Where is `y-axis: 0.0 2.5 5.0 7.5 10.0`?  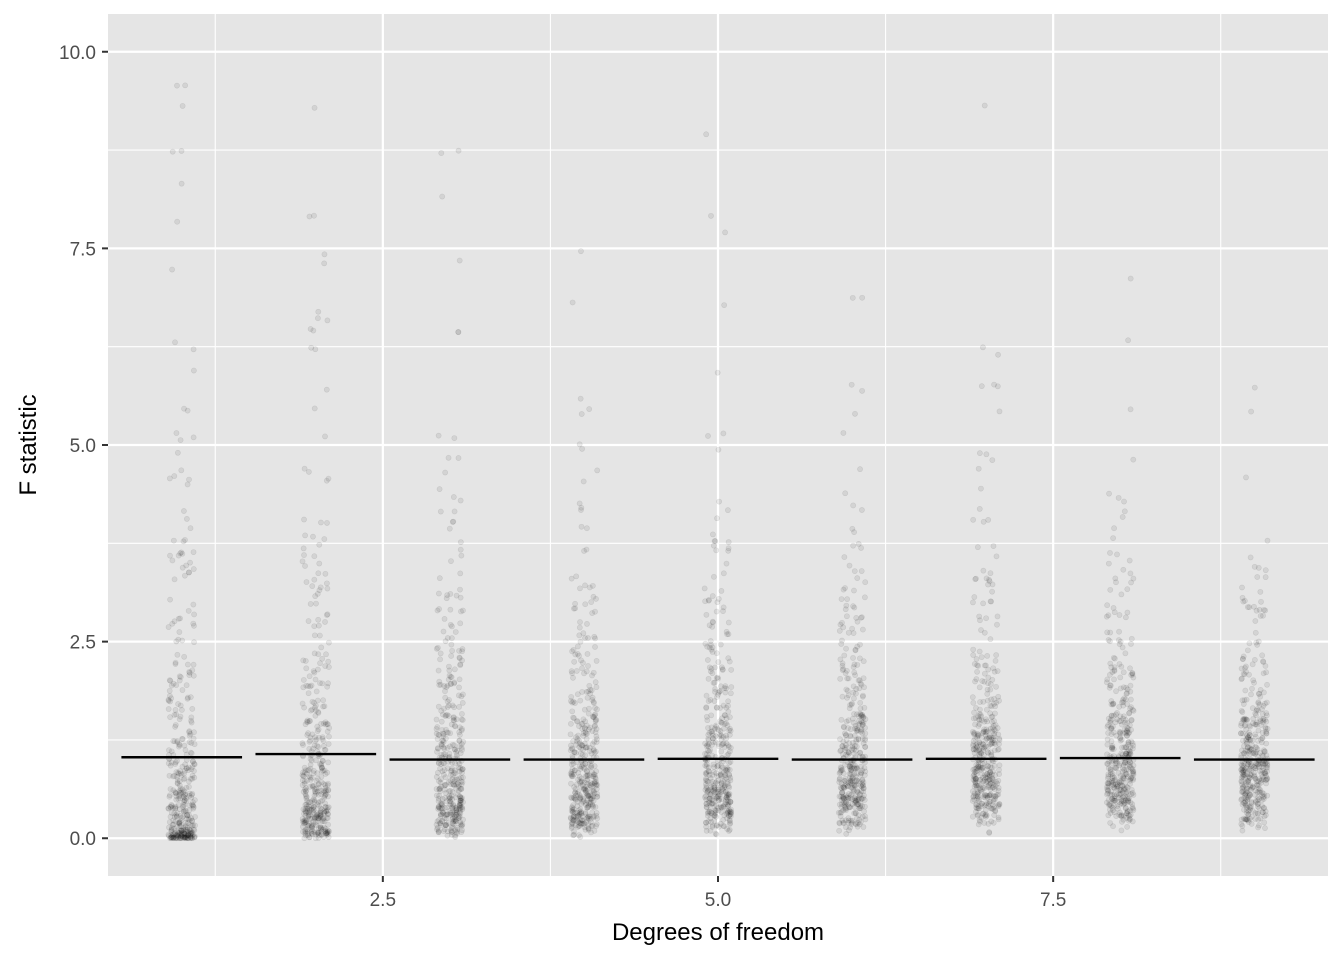
y-axis: 0.0 2.5 5.0 7.5 10.0 is located at coordinates (83, 446).